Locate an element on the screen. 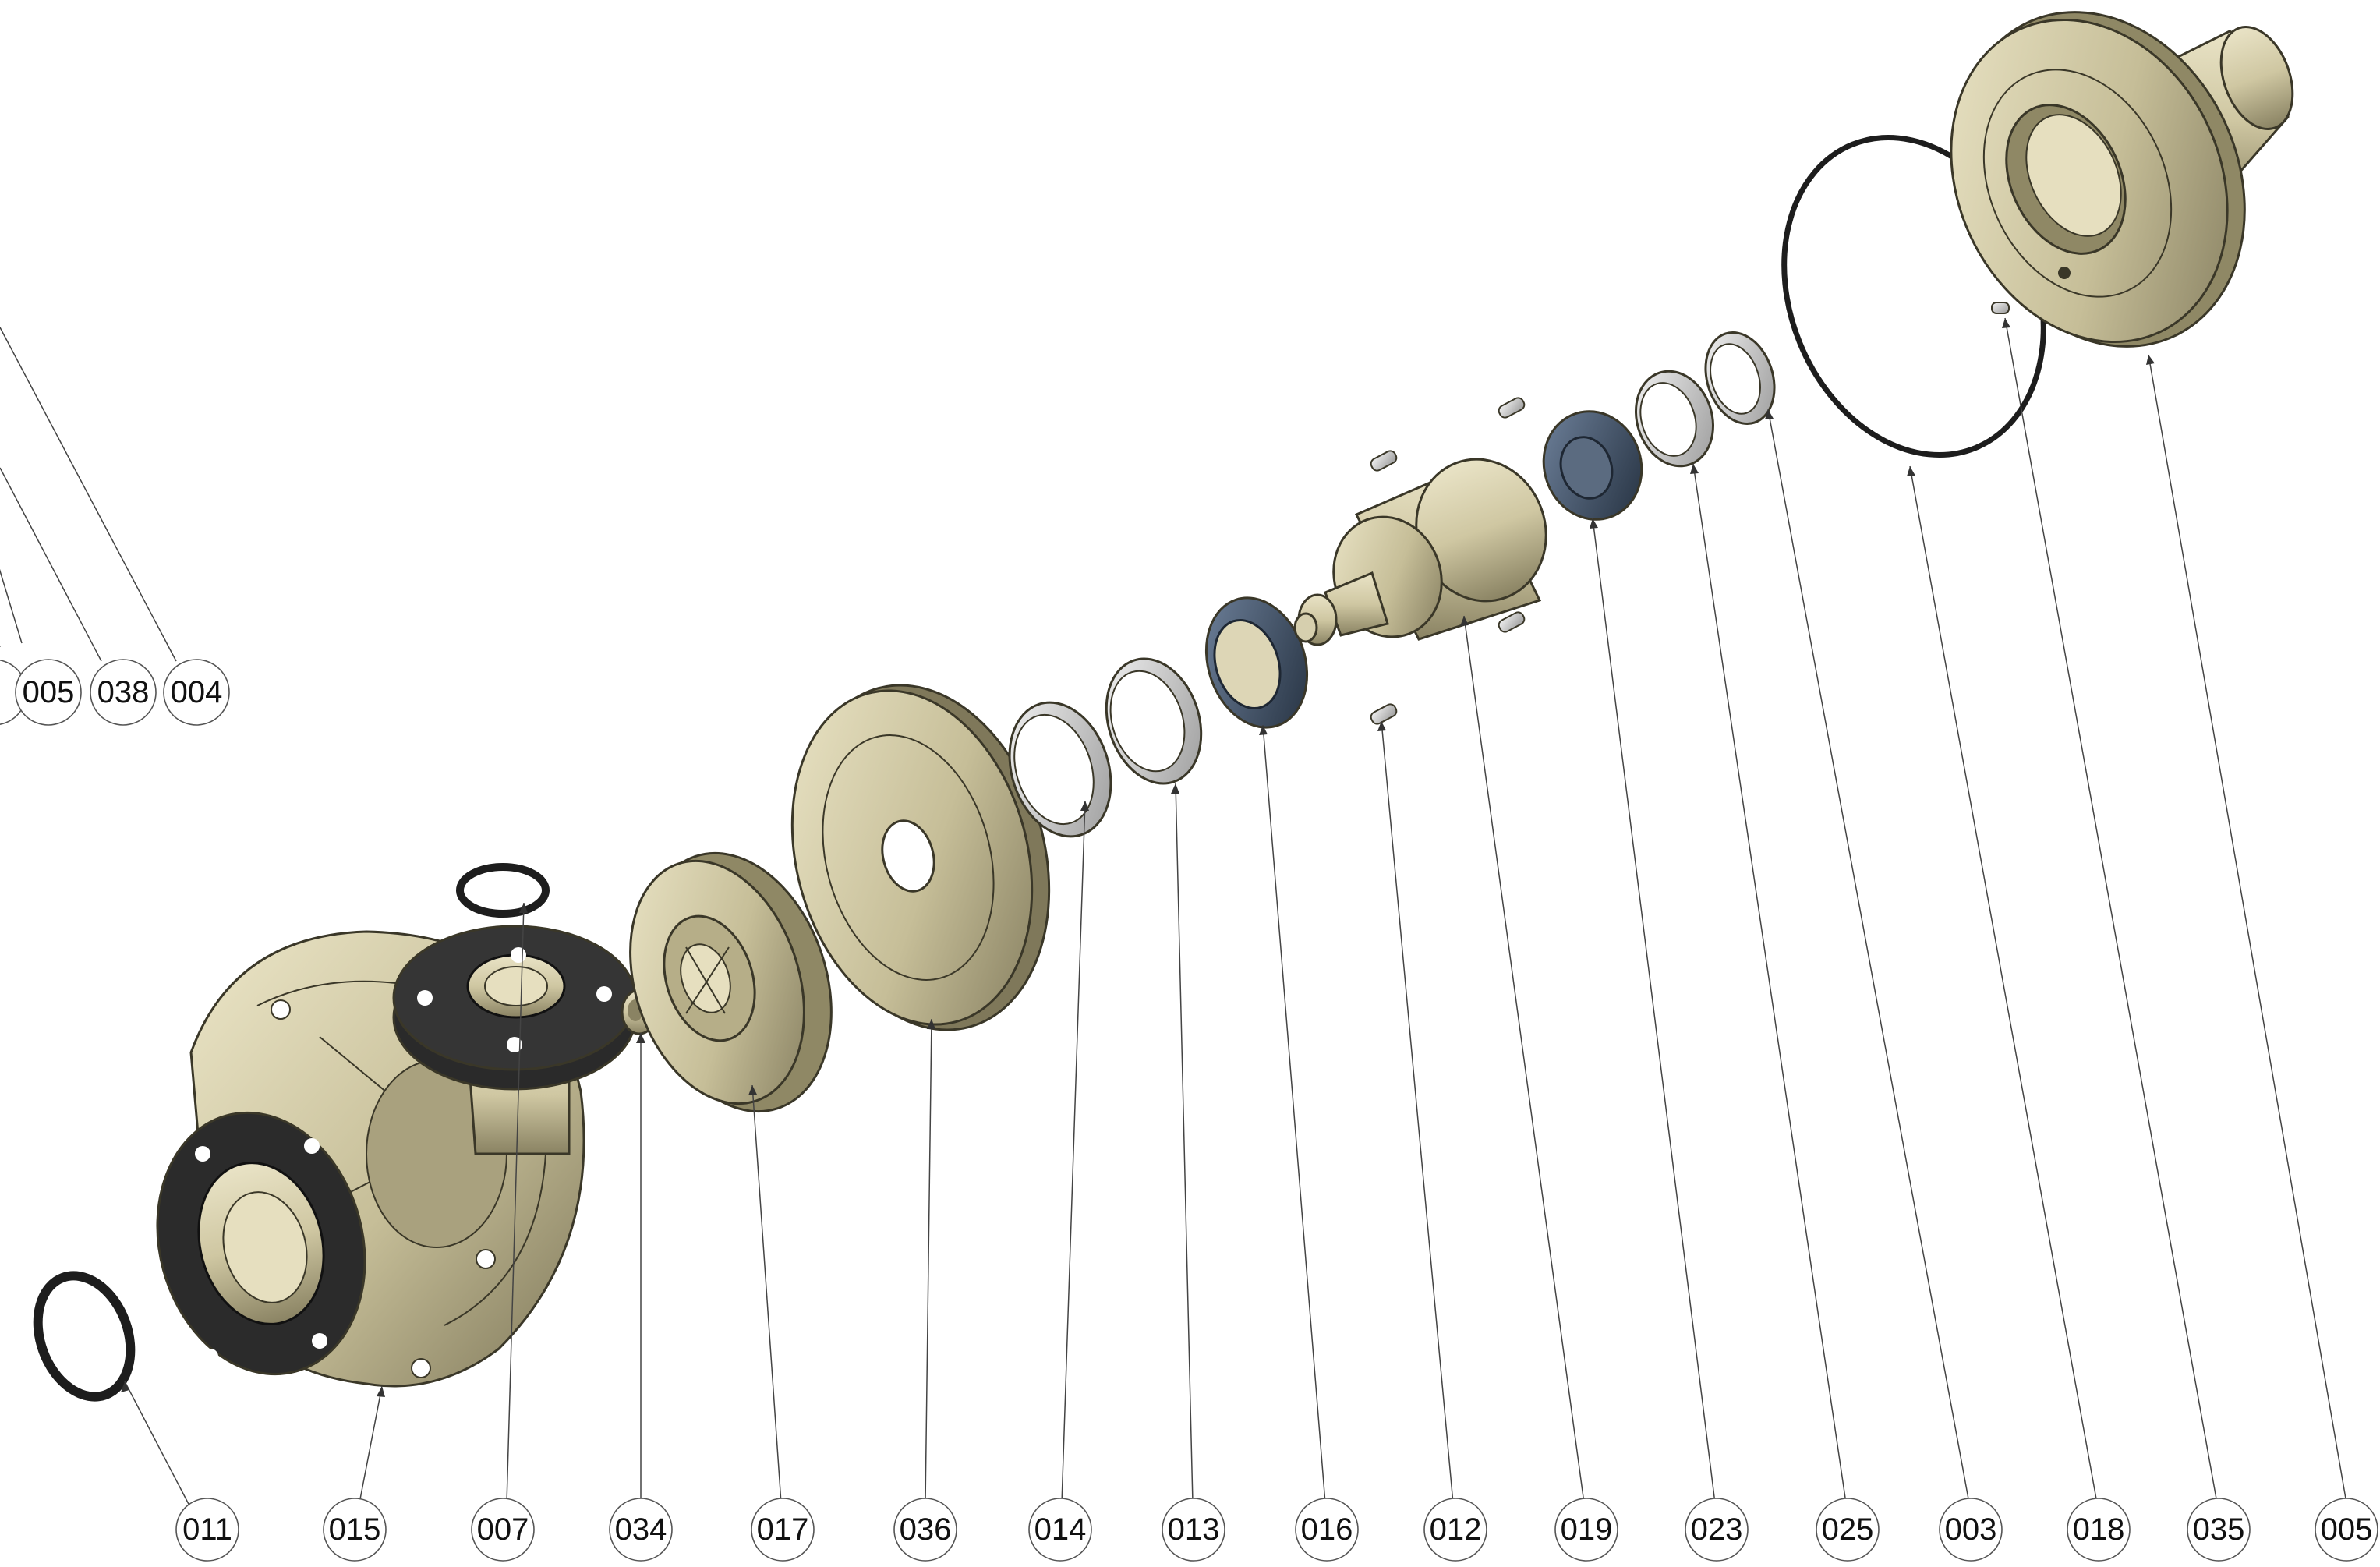 This screenshot has width=2380, height=1567. callout-label: 016 is located at coordinates (1327, 1530).